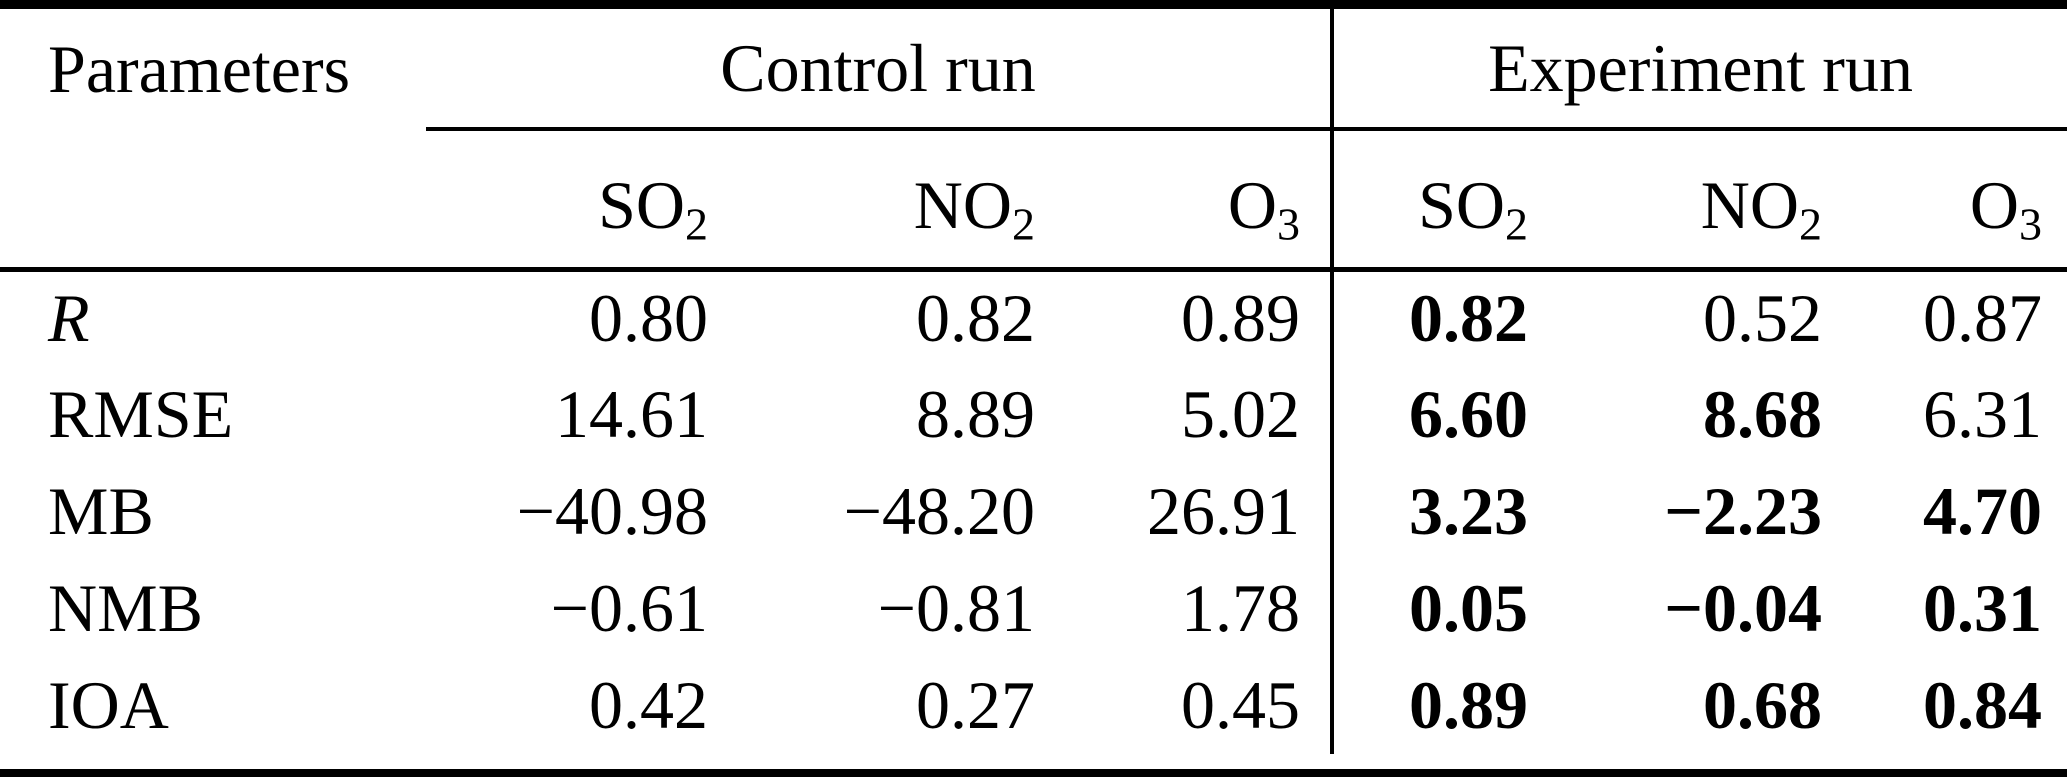  What do you see at coordinates (1183, 200) in the screenshot?
I see `species-header-control-o3: O3` at bounding box center [1183, 200].